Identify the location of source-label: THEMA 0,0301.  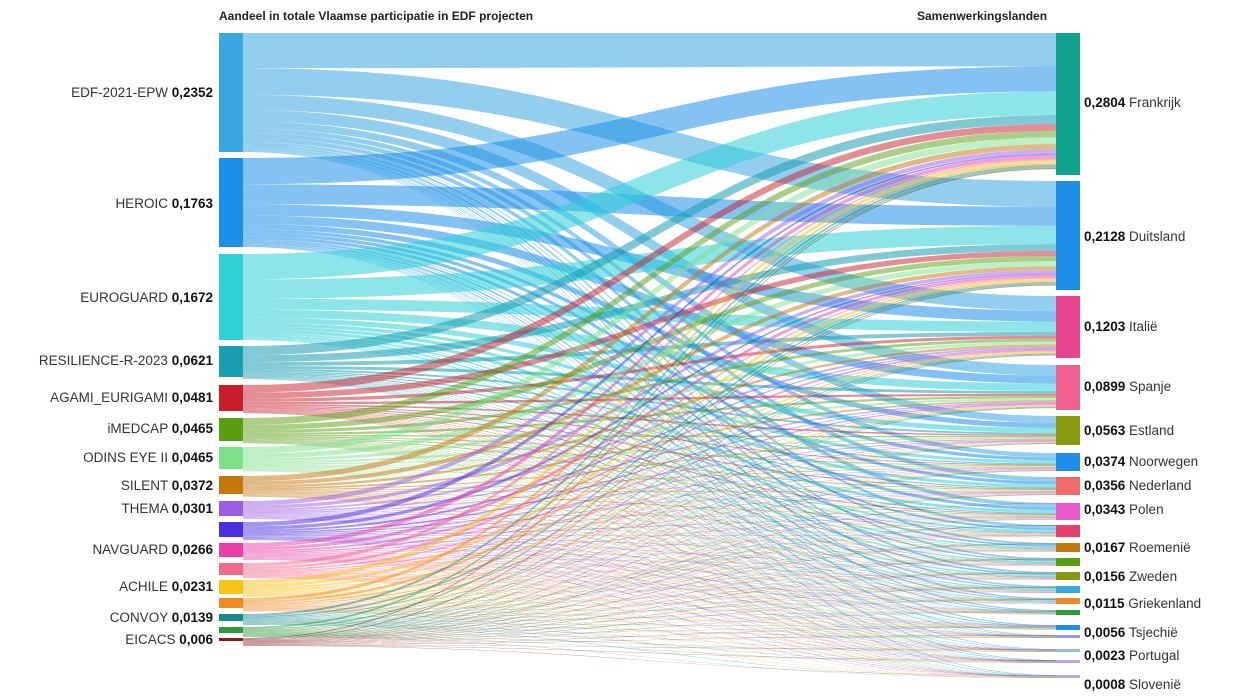
(167, 508).